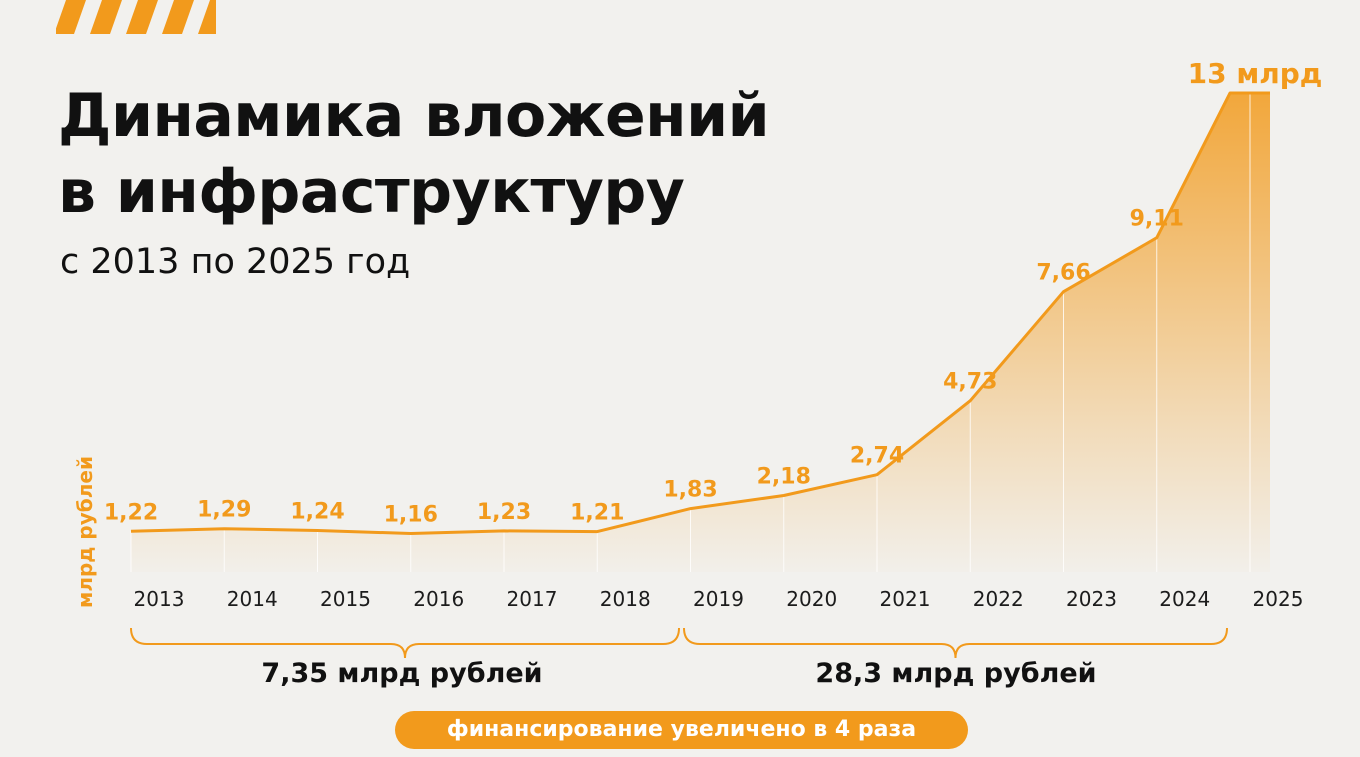 The height and width of the screenshot is (757, 1360). I want to click on x-tick-2019: 2019, so click(718, 599).